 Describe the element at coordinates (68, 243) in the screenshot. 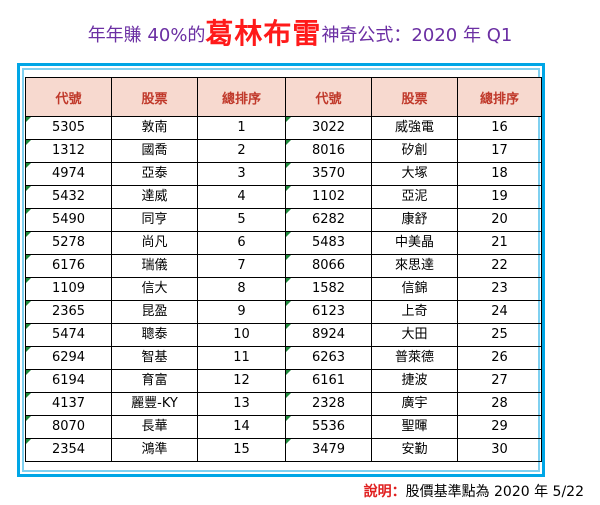

I see `stock-code-cell: 5278` at that location.